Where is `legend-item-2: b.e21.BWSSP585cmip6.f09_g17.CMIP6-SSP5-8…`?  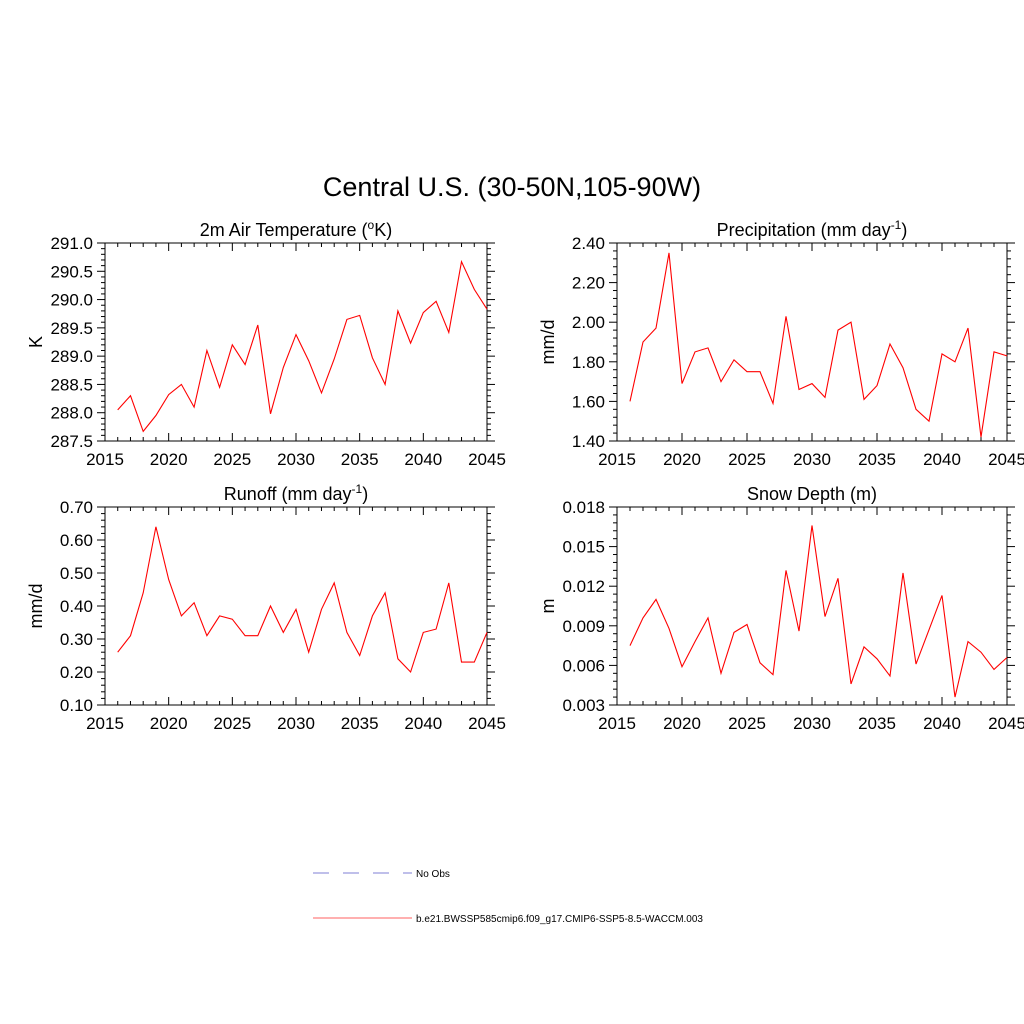 legend-item-2: b.e21.BWSSP585cmip6.f09_g17.CMIP6-SSP5-8… is located at coordinates (508, 919).